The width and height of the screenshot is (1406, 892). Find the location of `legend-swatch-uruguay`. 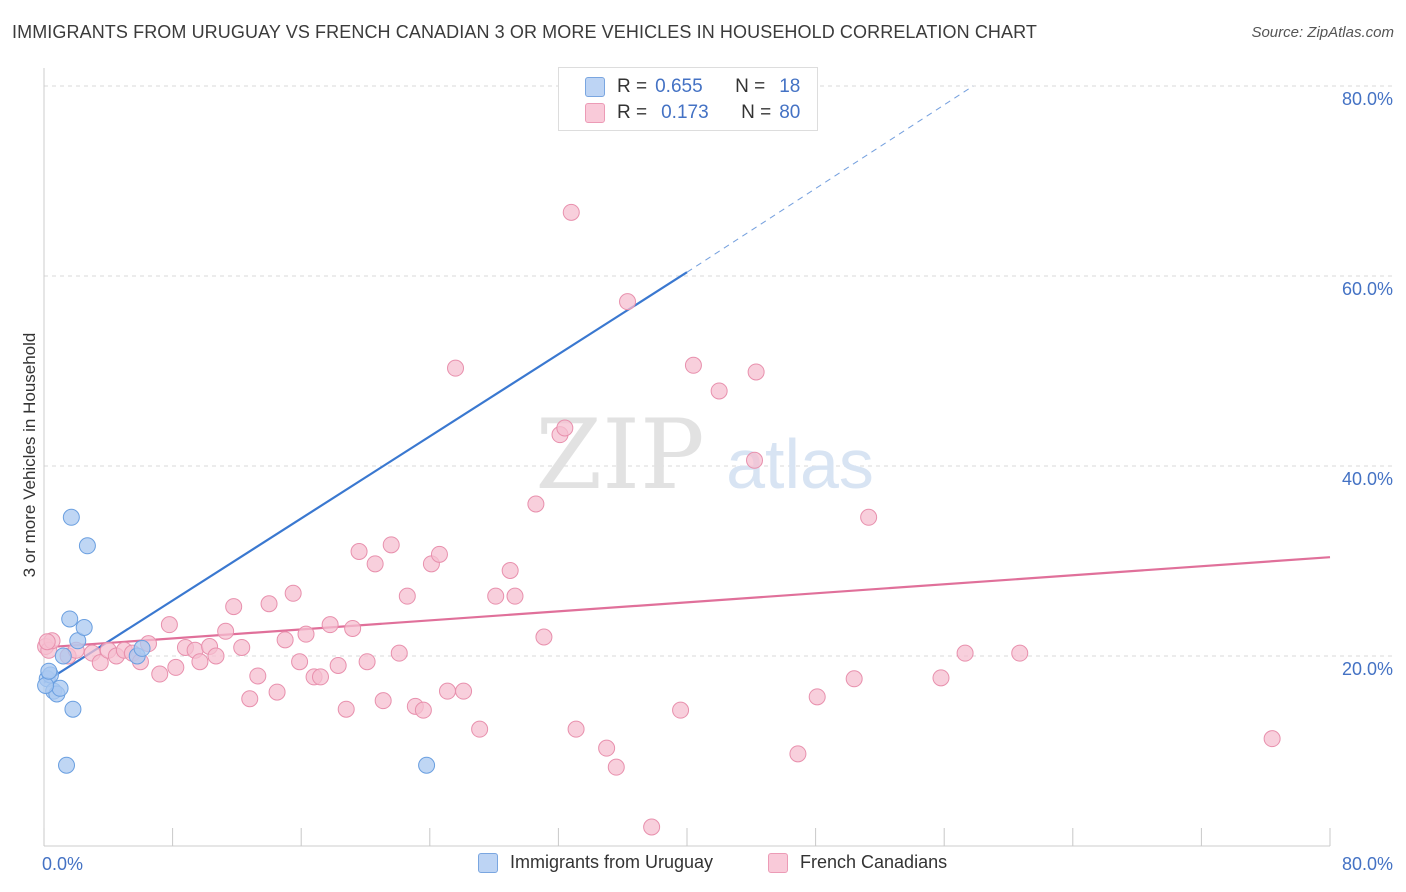

legend-swatch-uruguay is located at coordinates (595, 87).